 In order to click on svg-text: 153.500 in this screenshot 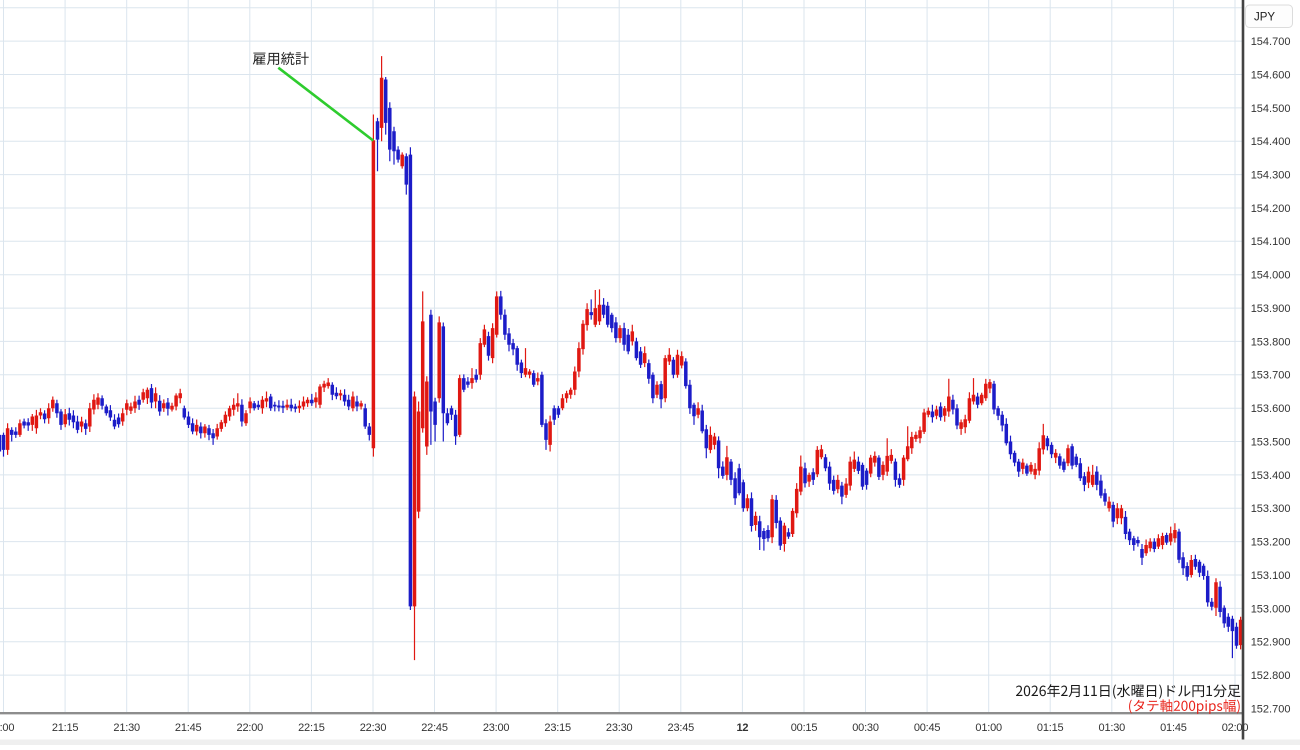, I will do `click(1271, 442)`.